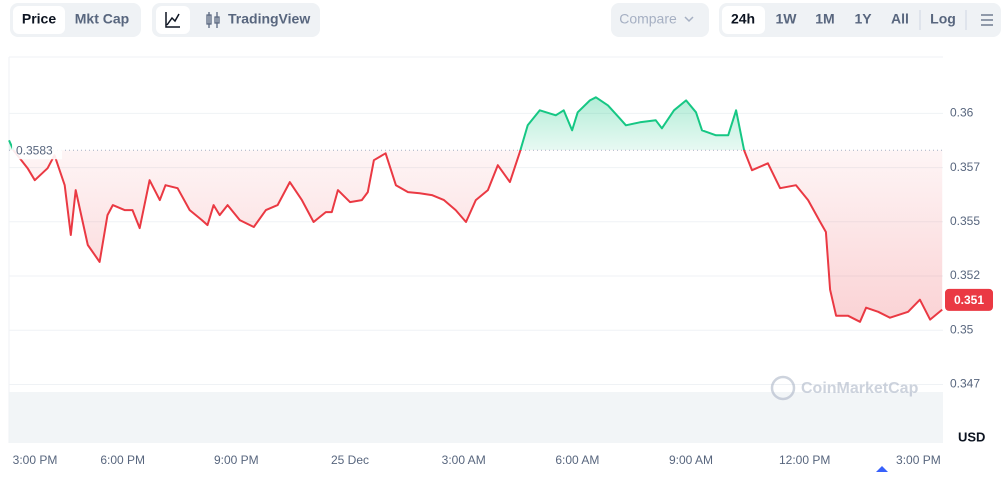 The image size is (1006, 477). Describe the element at coordinates (860, 388) in the screenshot. I see `watermark-text: CoinMarketCap` at that location.